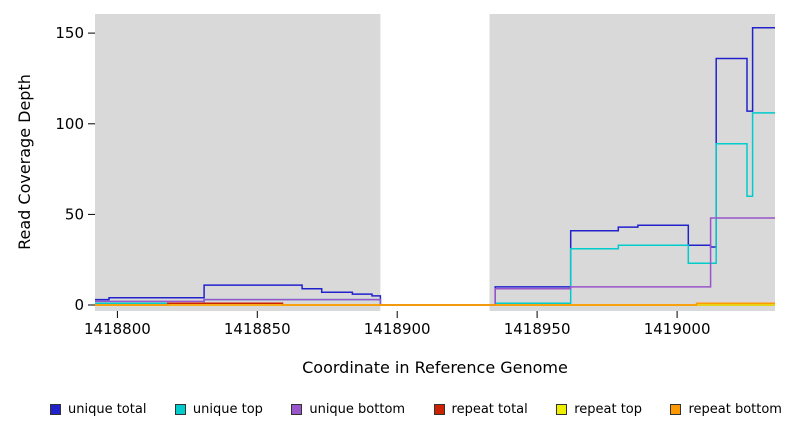 The width and height of the screenshot is (792, 432). I want to click on legend-swatch-unique-top, so click(180, 409).